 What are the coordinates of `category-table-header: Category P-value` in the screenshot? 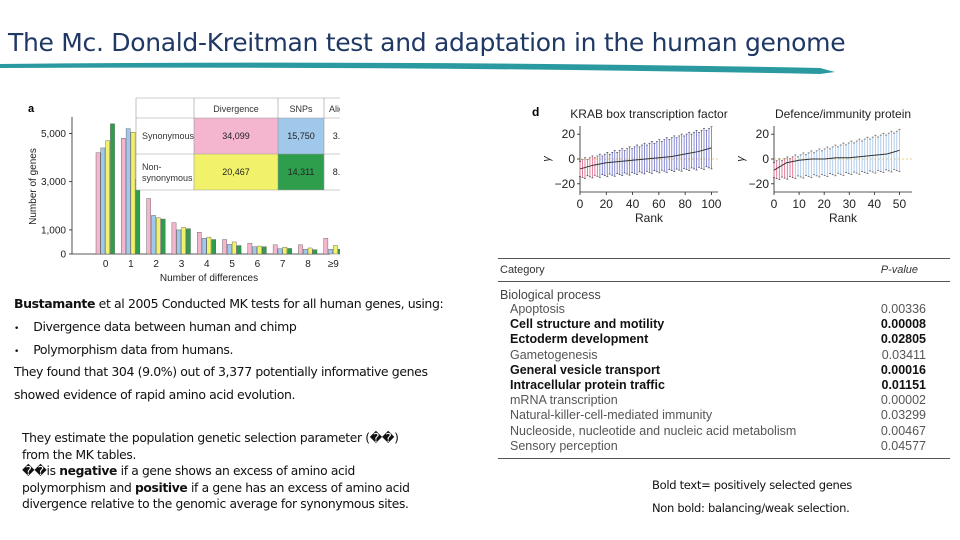 It's located at (724, 270).